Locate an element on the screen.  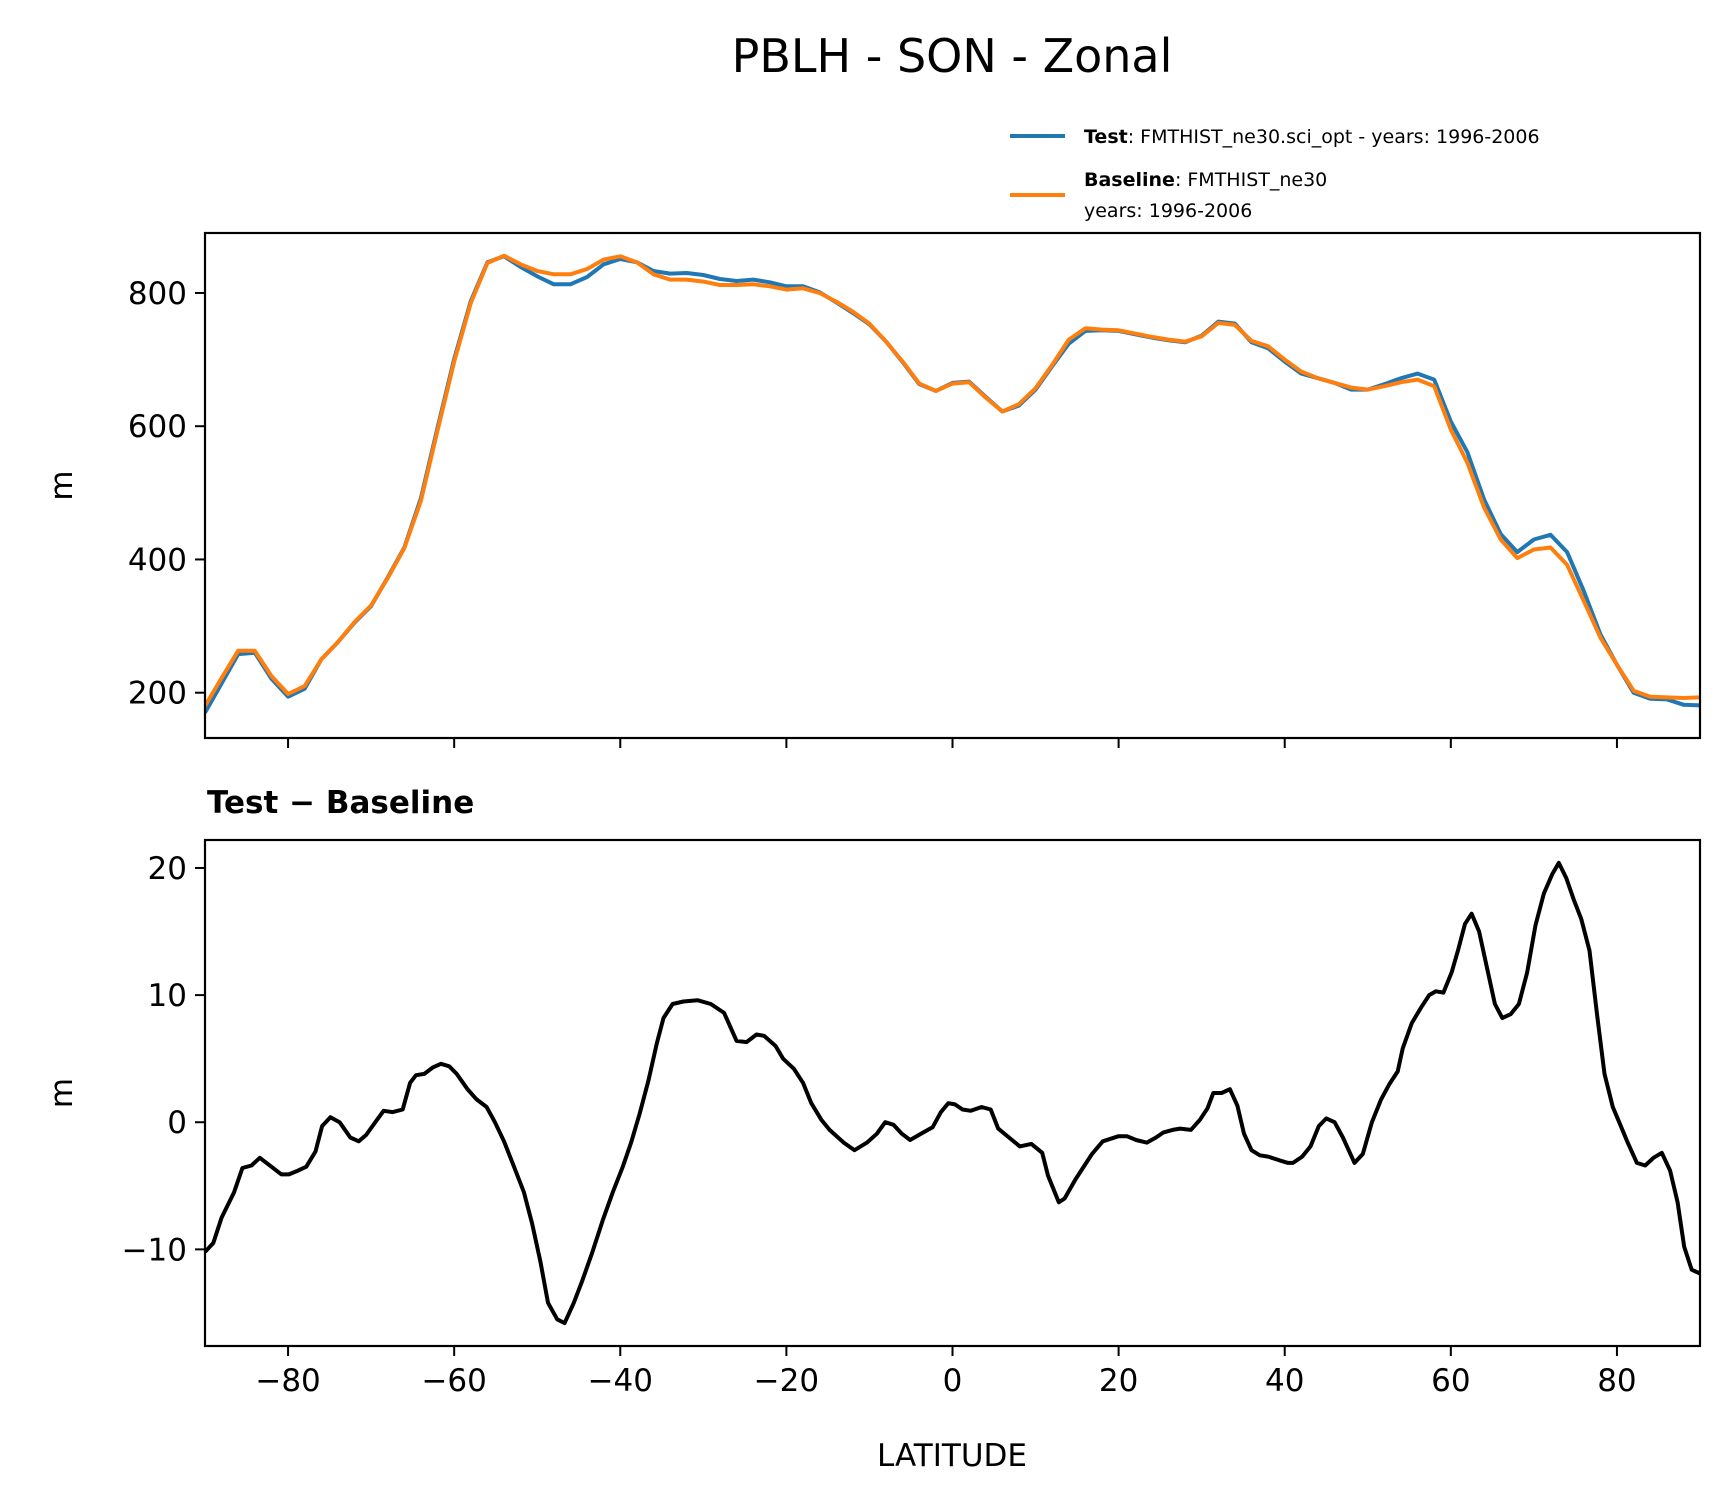
legend-label-baseline: Baseline: FMTHIST_ne30 is located at coordinates (1205, 180).